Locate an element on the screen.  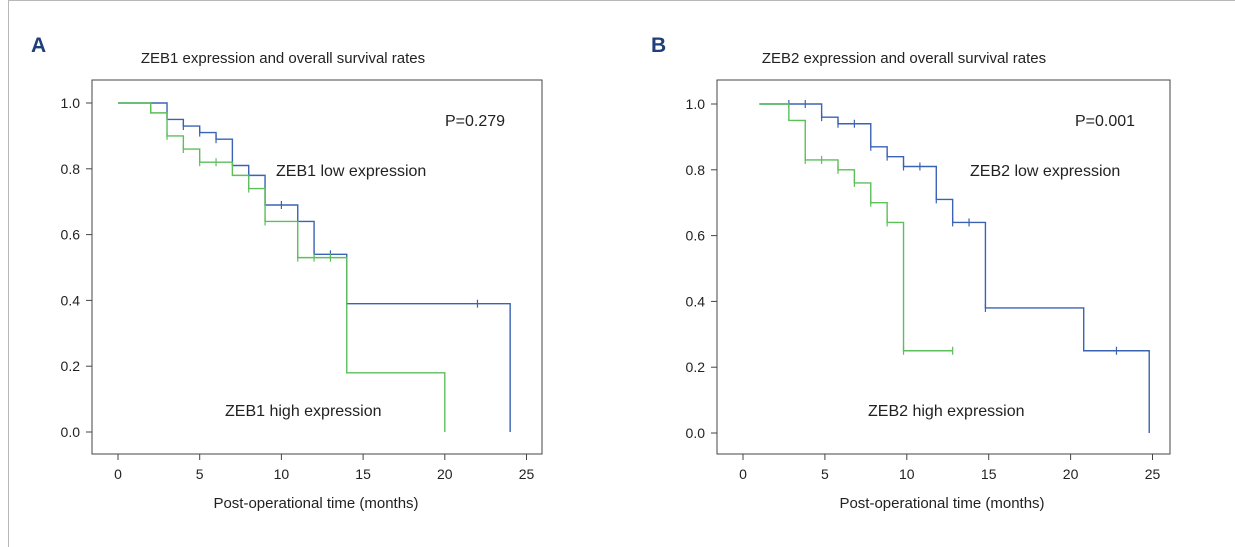
panel-a-ytick-label: 0.8 is located at coordinates (71, 169).